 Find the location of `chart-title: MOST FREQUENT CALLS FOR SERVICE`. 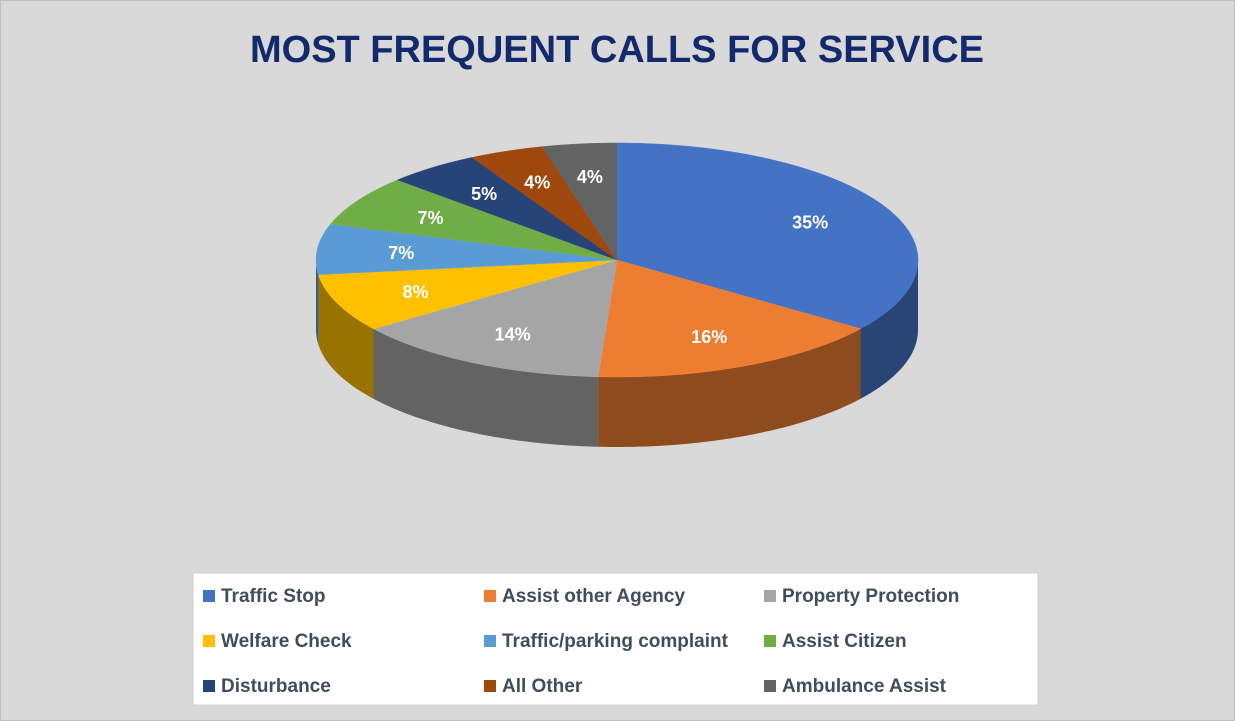

chart-title: MOST FREQUENT CALLS FOR SERVICE is located at coordinates (617, 50).